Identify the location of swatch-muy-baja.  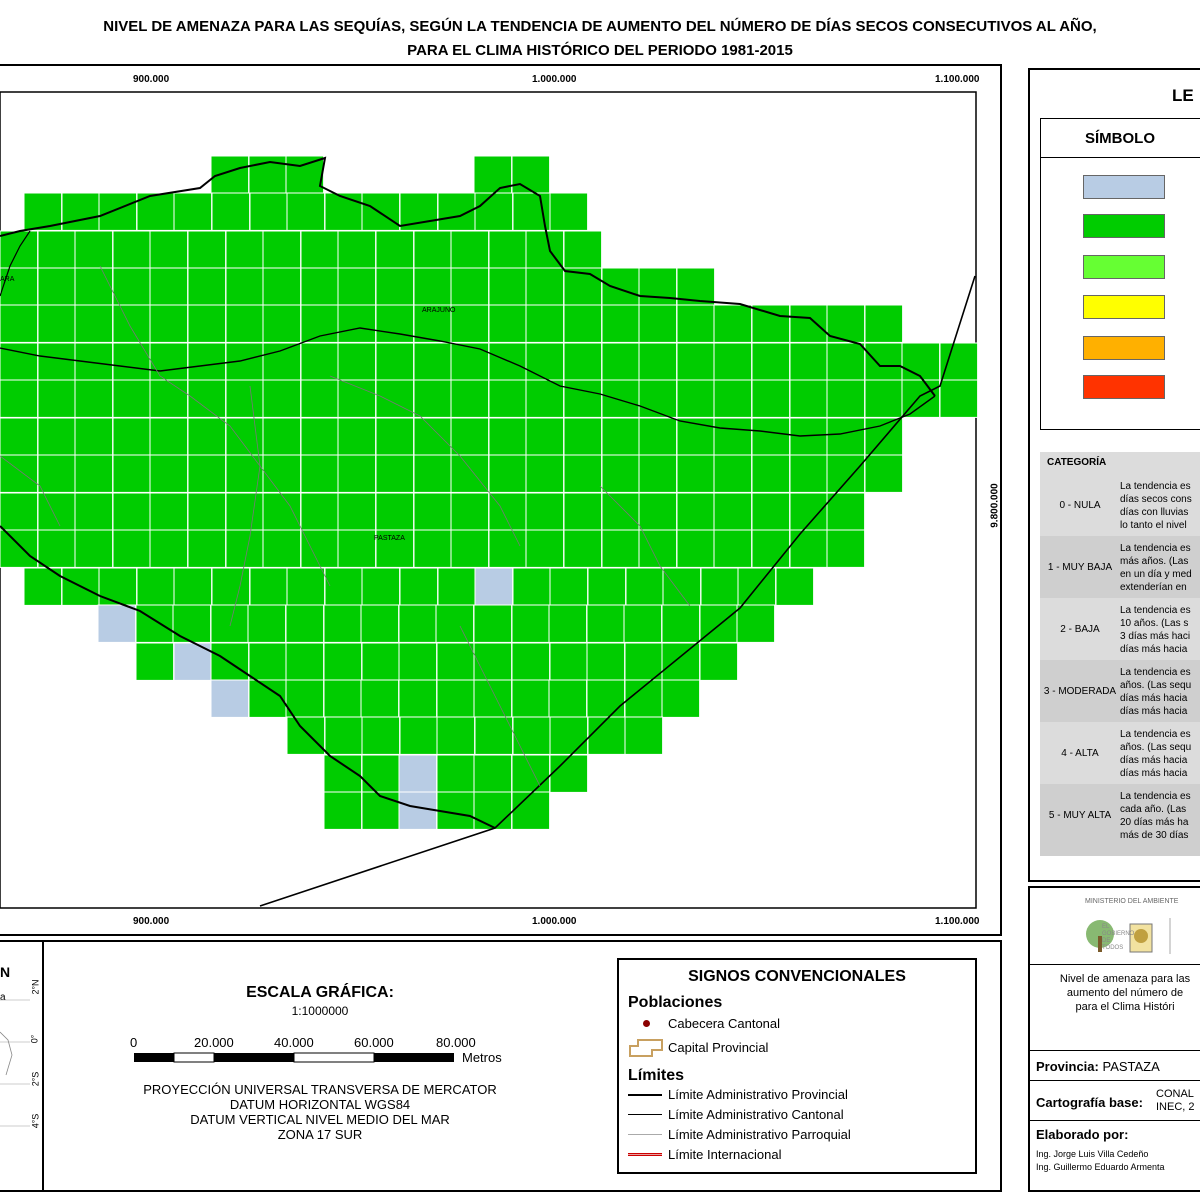
(1124, 226).